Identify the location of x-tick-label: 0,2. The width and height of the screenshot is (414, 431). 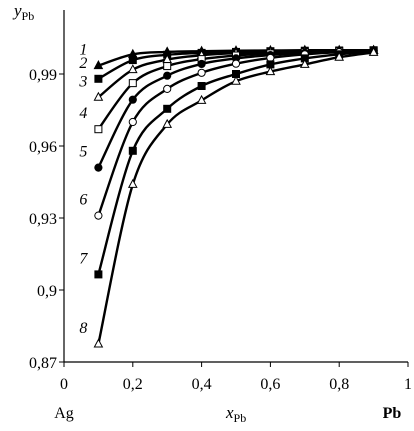
(133, 384).